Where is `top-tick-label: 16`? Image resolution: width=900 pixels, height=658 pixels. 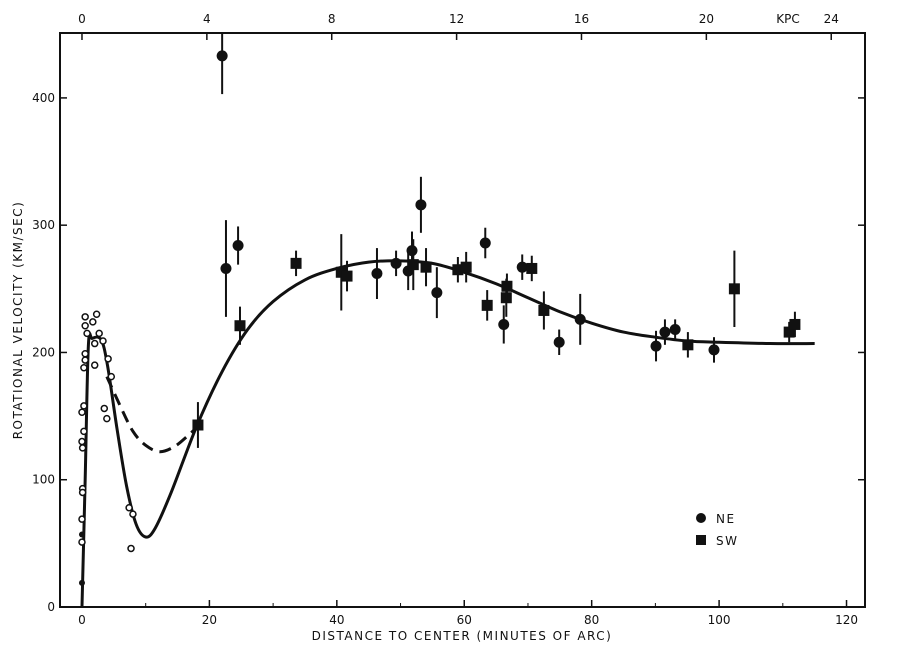 top-tick-label: 16 is located at coordinates (581, 19).